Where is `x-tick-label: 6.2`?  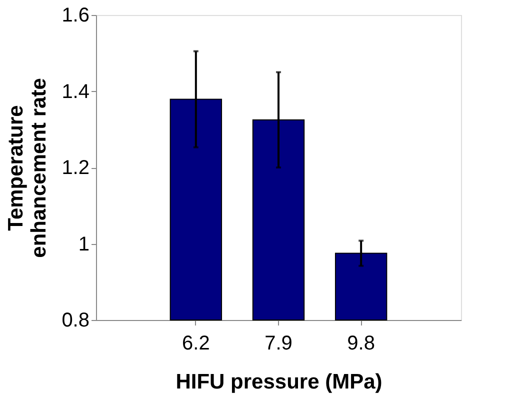 x-tick-label: 6.2 is located at coordinates (196, 343).